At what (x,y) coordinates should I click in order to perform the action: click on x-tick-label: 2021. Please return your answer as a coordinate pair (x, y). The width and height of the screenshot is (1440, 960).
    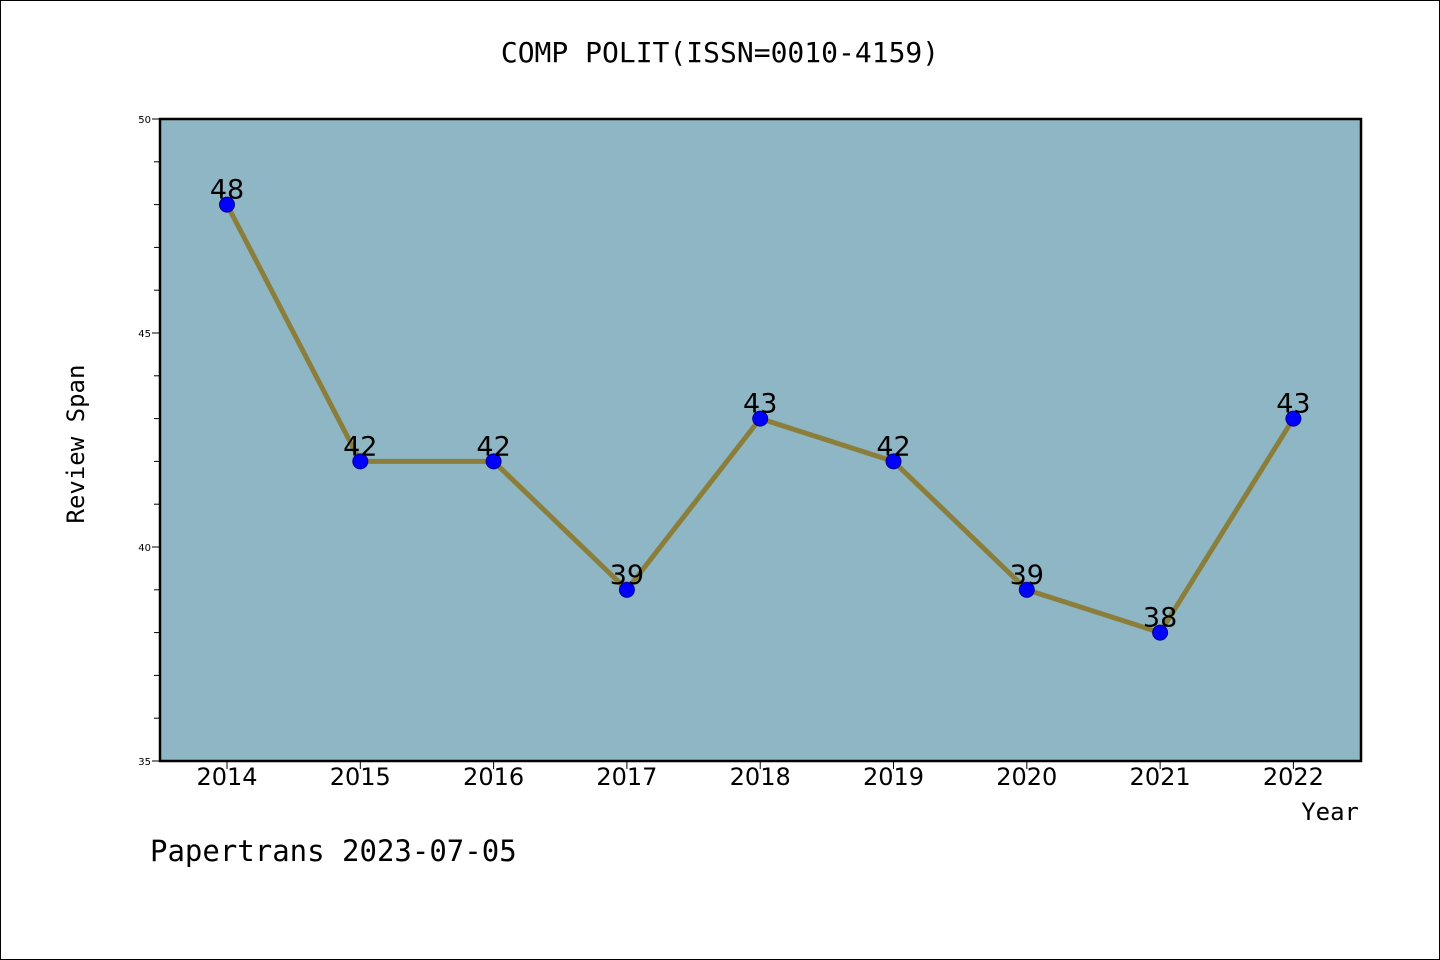
    Looking at the image, I should click on (1160, 777).